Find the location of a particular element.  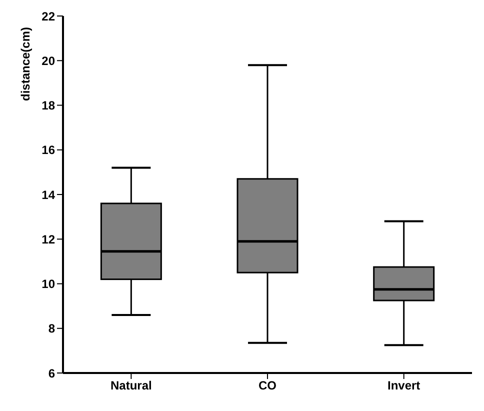

x-tick-label: Invert is located at coordinates (403, 385).